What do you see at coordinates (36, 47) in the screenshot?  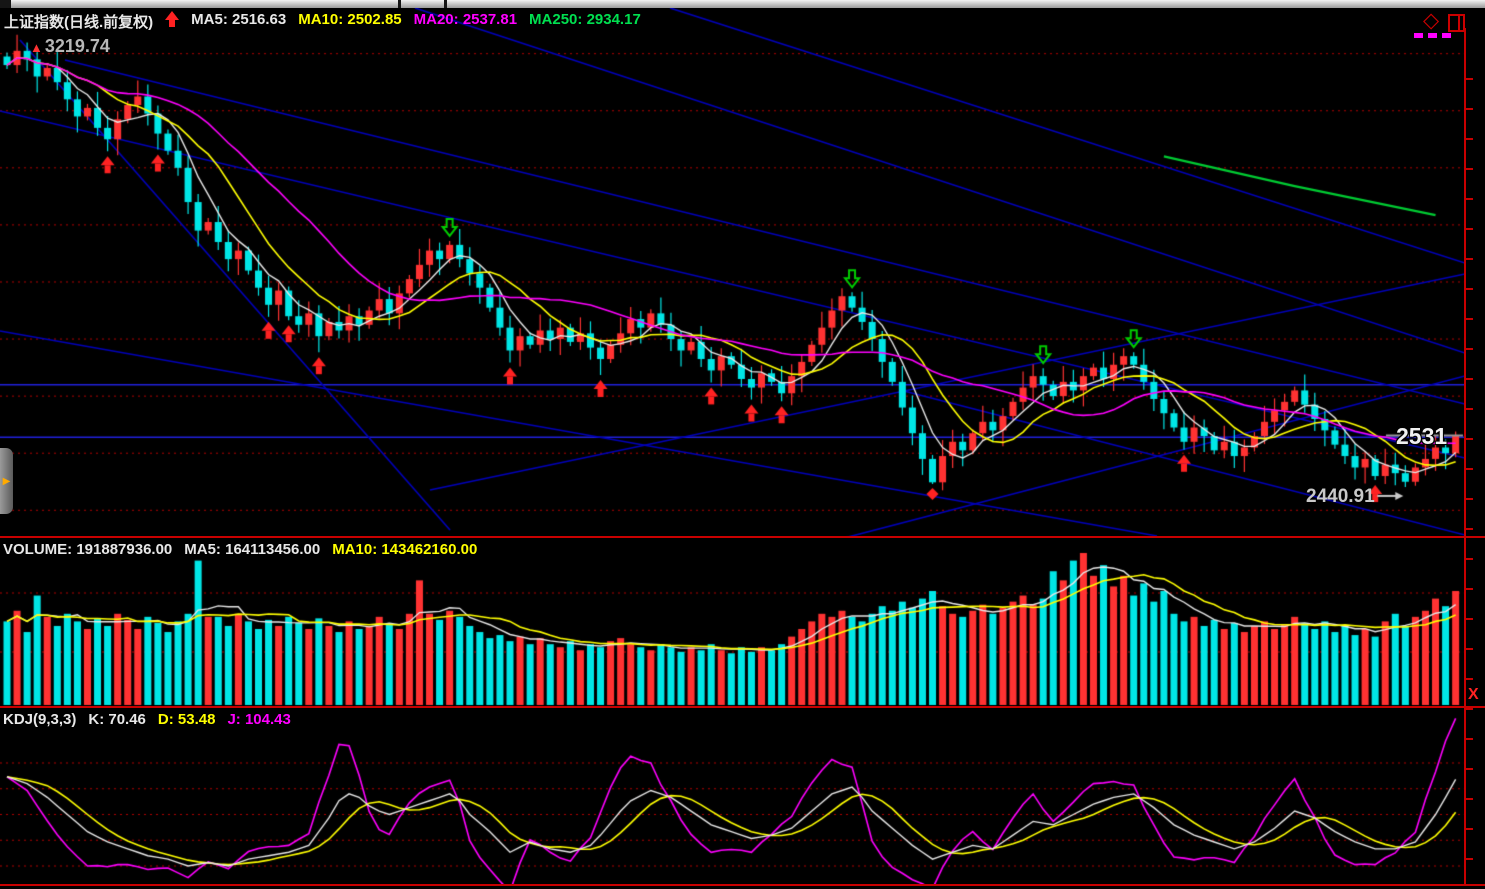 I see `peak-marker-icon: ▲` at bounding box center [36, 47].